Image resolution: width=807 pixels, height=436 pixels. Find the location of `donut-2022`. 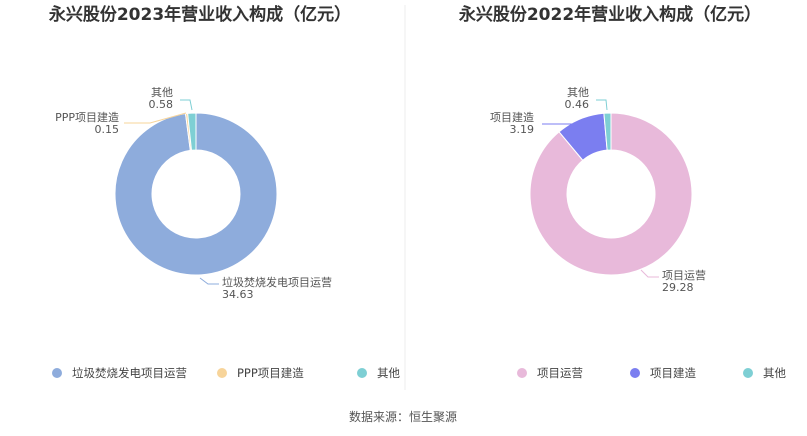

donut-2022 is located at coordinates (611, 194).